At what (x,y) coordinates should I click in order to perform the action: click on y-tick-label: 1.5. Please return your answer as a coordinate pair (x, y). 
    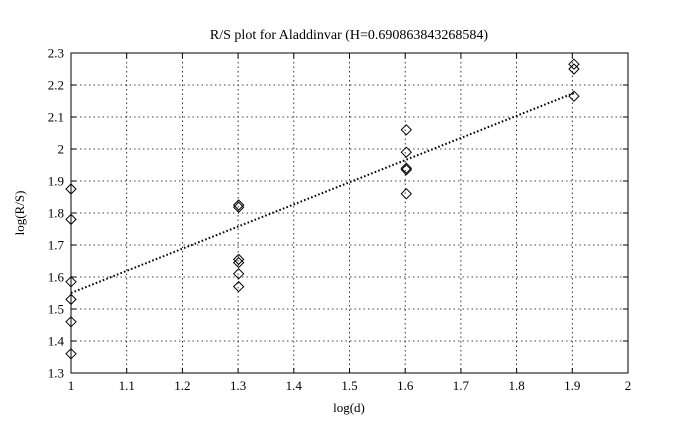
    Looking at the image, I should click on (56, 309).